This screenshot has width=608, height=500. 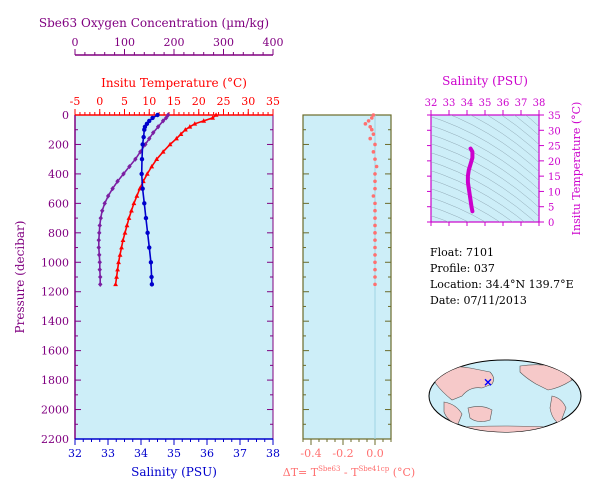 I want to click on float-label: Float:, so click(x=446, y=252).